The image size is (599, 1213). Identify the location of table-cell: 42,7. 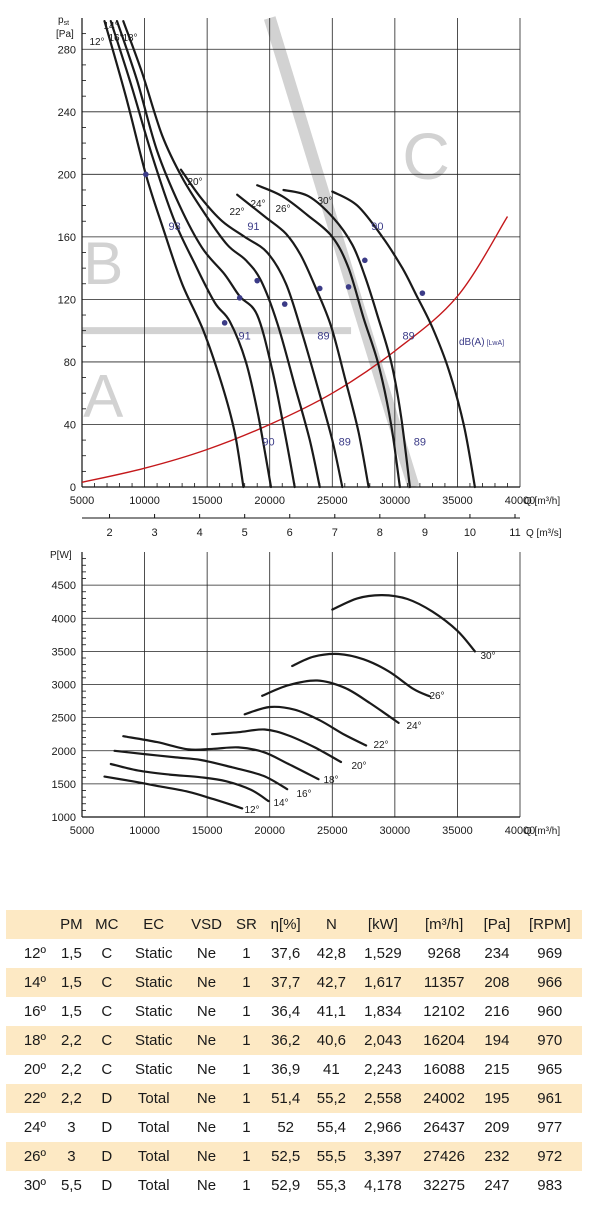
(331, 982).